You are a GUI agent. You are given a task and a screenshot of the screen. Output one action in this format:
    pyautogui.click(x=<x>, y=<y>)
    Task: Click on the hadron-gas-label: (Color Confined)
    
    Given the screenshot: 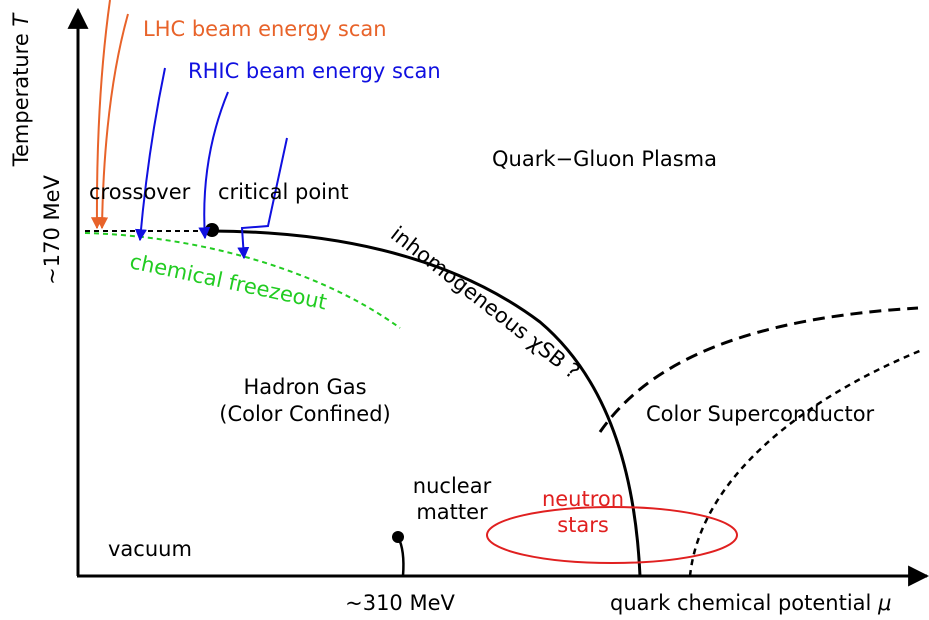 What is the action you would take?
    pyautogui.click(x=305, y=414)
    